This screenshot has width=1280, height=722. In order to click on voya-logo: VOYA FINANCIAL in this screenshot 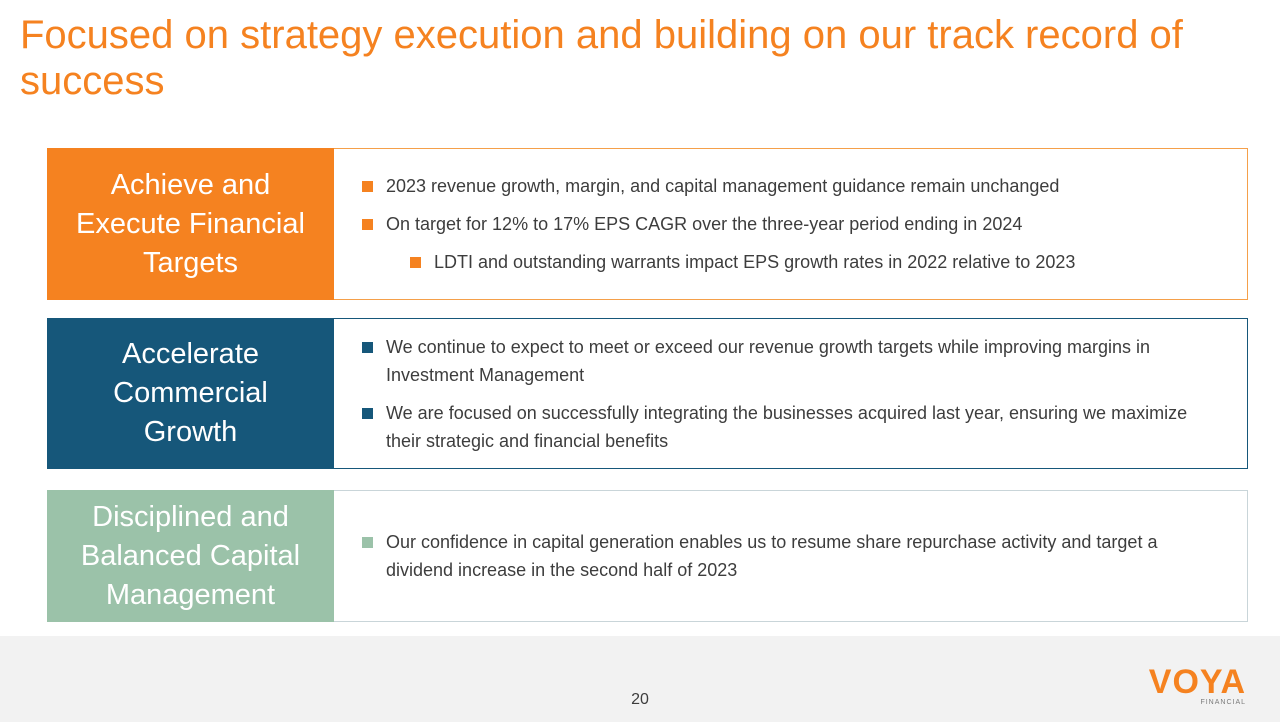, I will do `click(1197, 685)`.